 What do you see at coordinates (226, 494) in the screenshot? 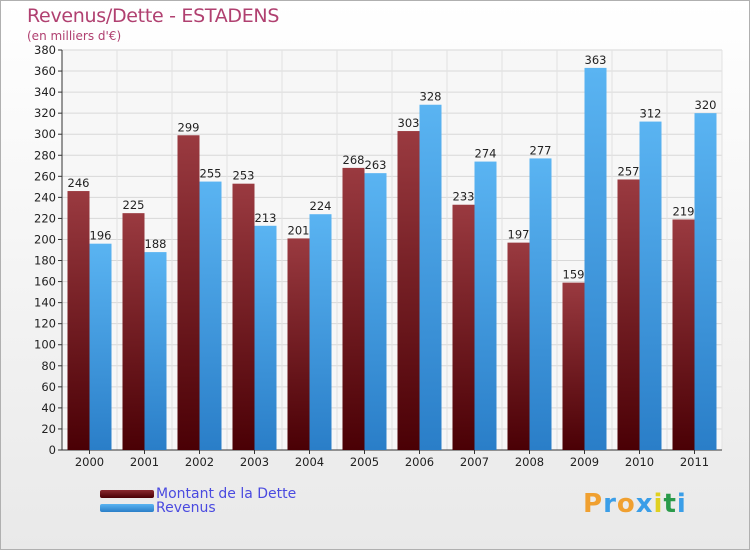
I see `legend-label-dette: Montant de la Dette` at bounding box center [226, 494].